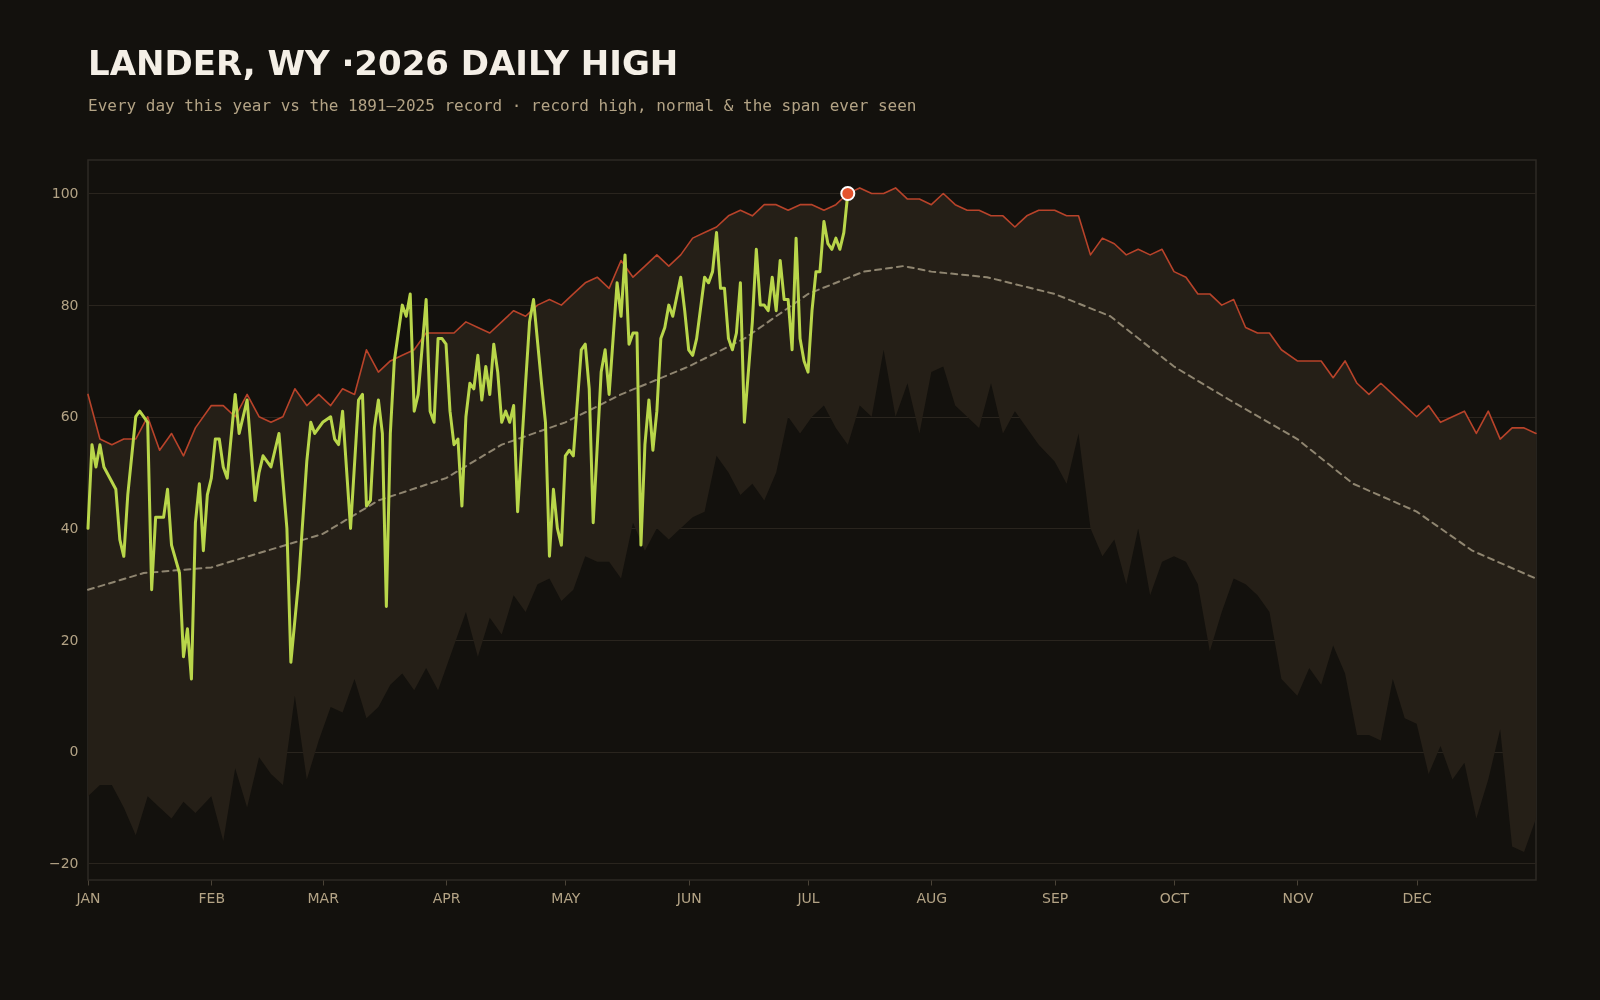 Image resolution: width=1600 pixels, height=1000 pixels. Describe the element at coordinates (74, 751) in the screenshot. I see `y-tick-label: 0` at that location.